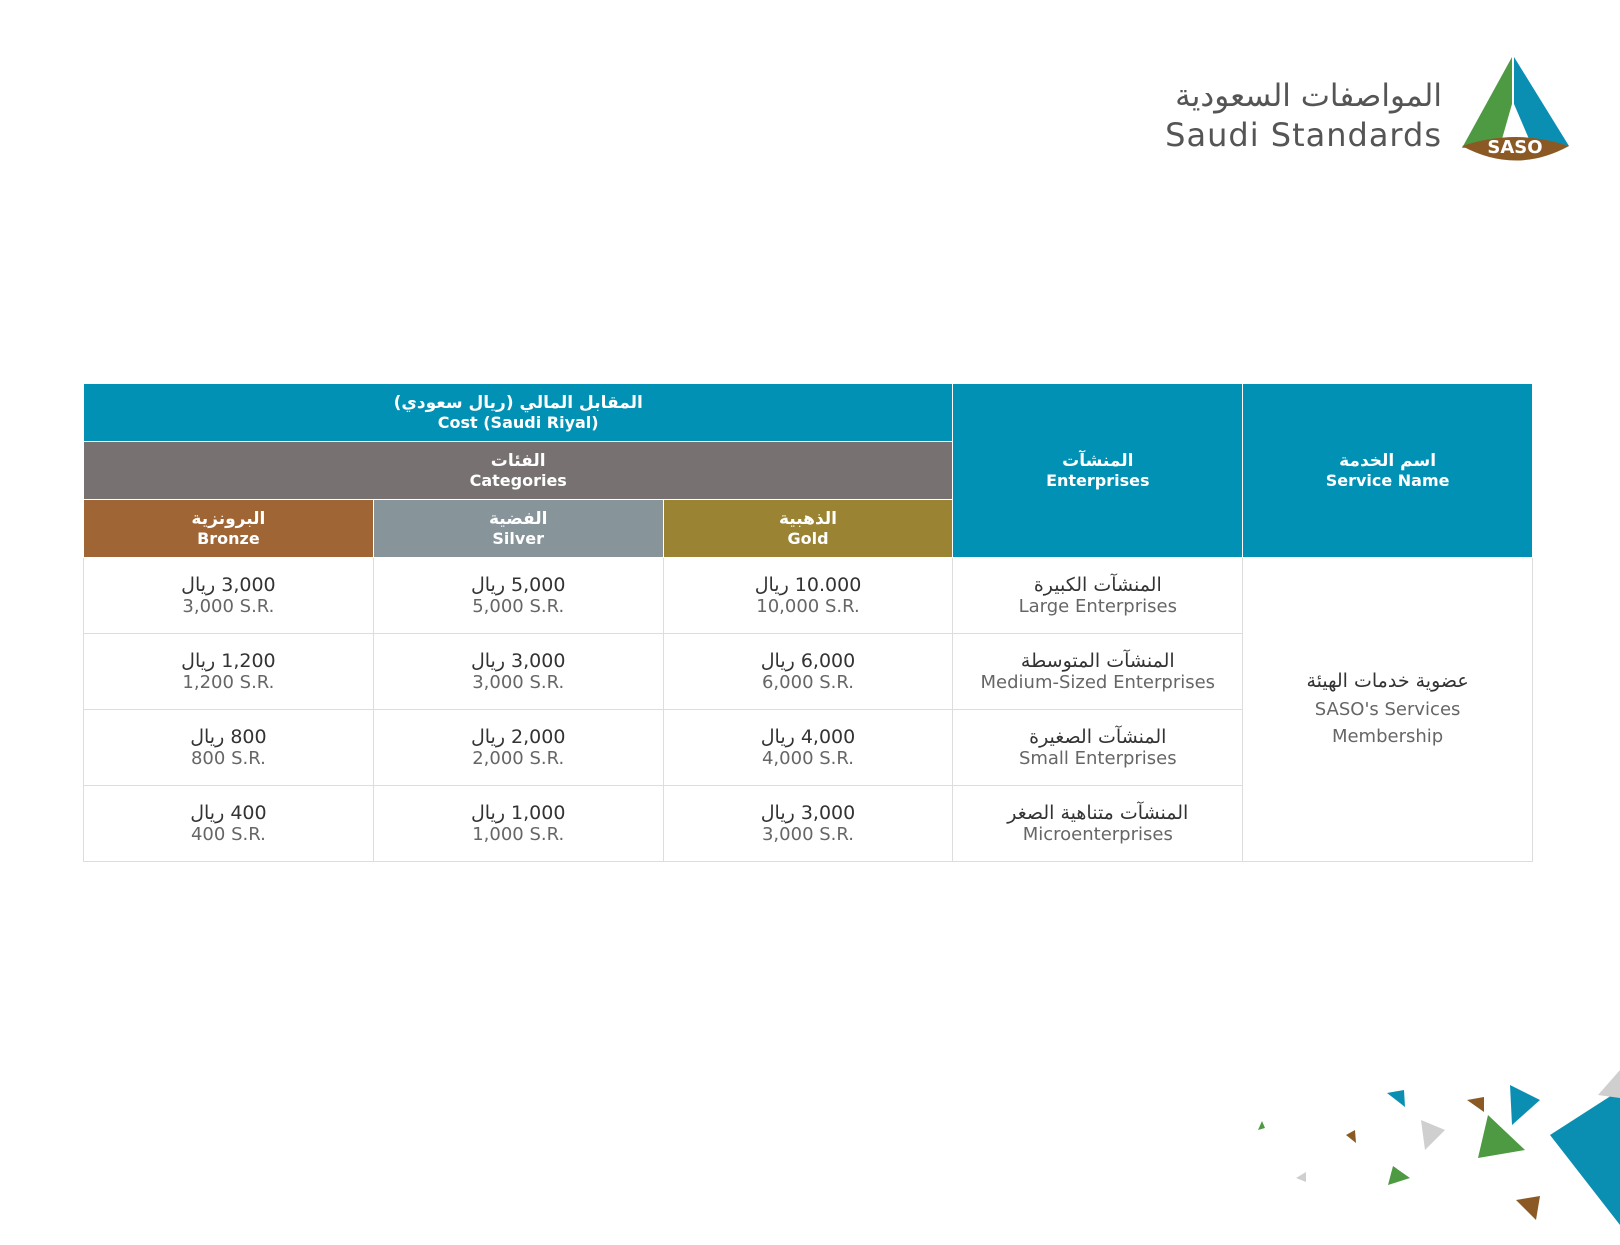 The image size is (1620, 1245). What do you see at coordinates (518, 758) in the screenshot?
I see `text-en: 2,000 S.R.` at bounding box center [518, 758].